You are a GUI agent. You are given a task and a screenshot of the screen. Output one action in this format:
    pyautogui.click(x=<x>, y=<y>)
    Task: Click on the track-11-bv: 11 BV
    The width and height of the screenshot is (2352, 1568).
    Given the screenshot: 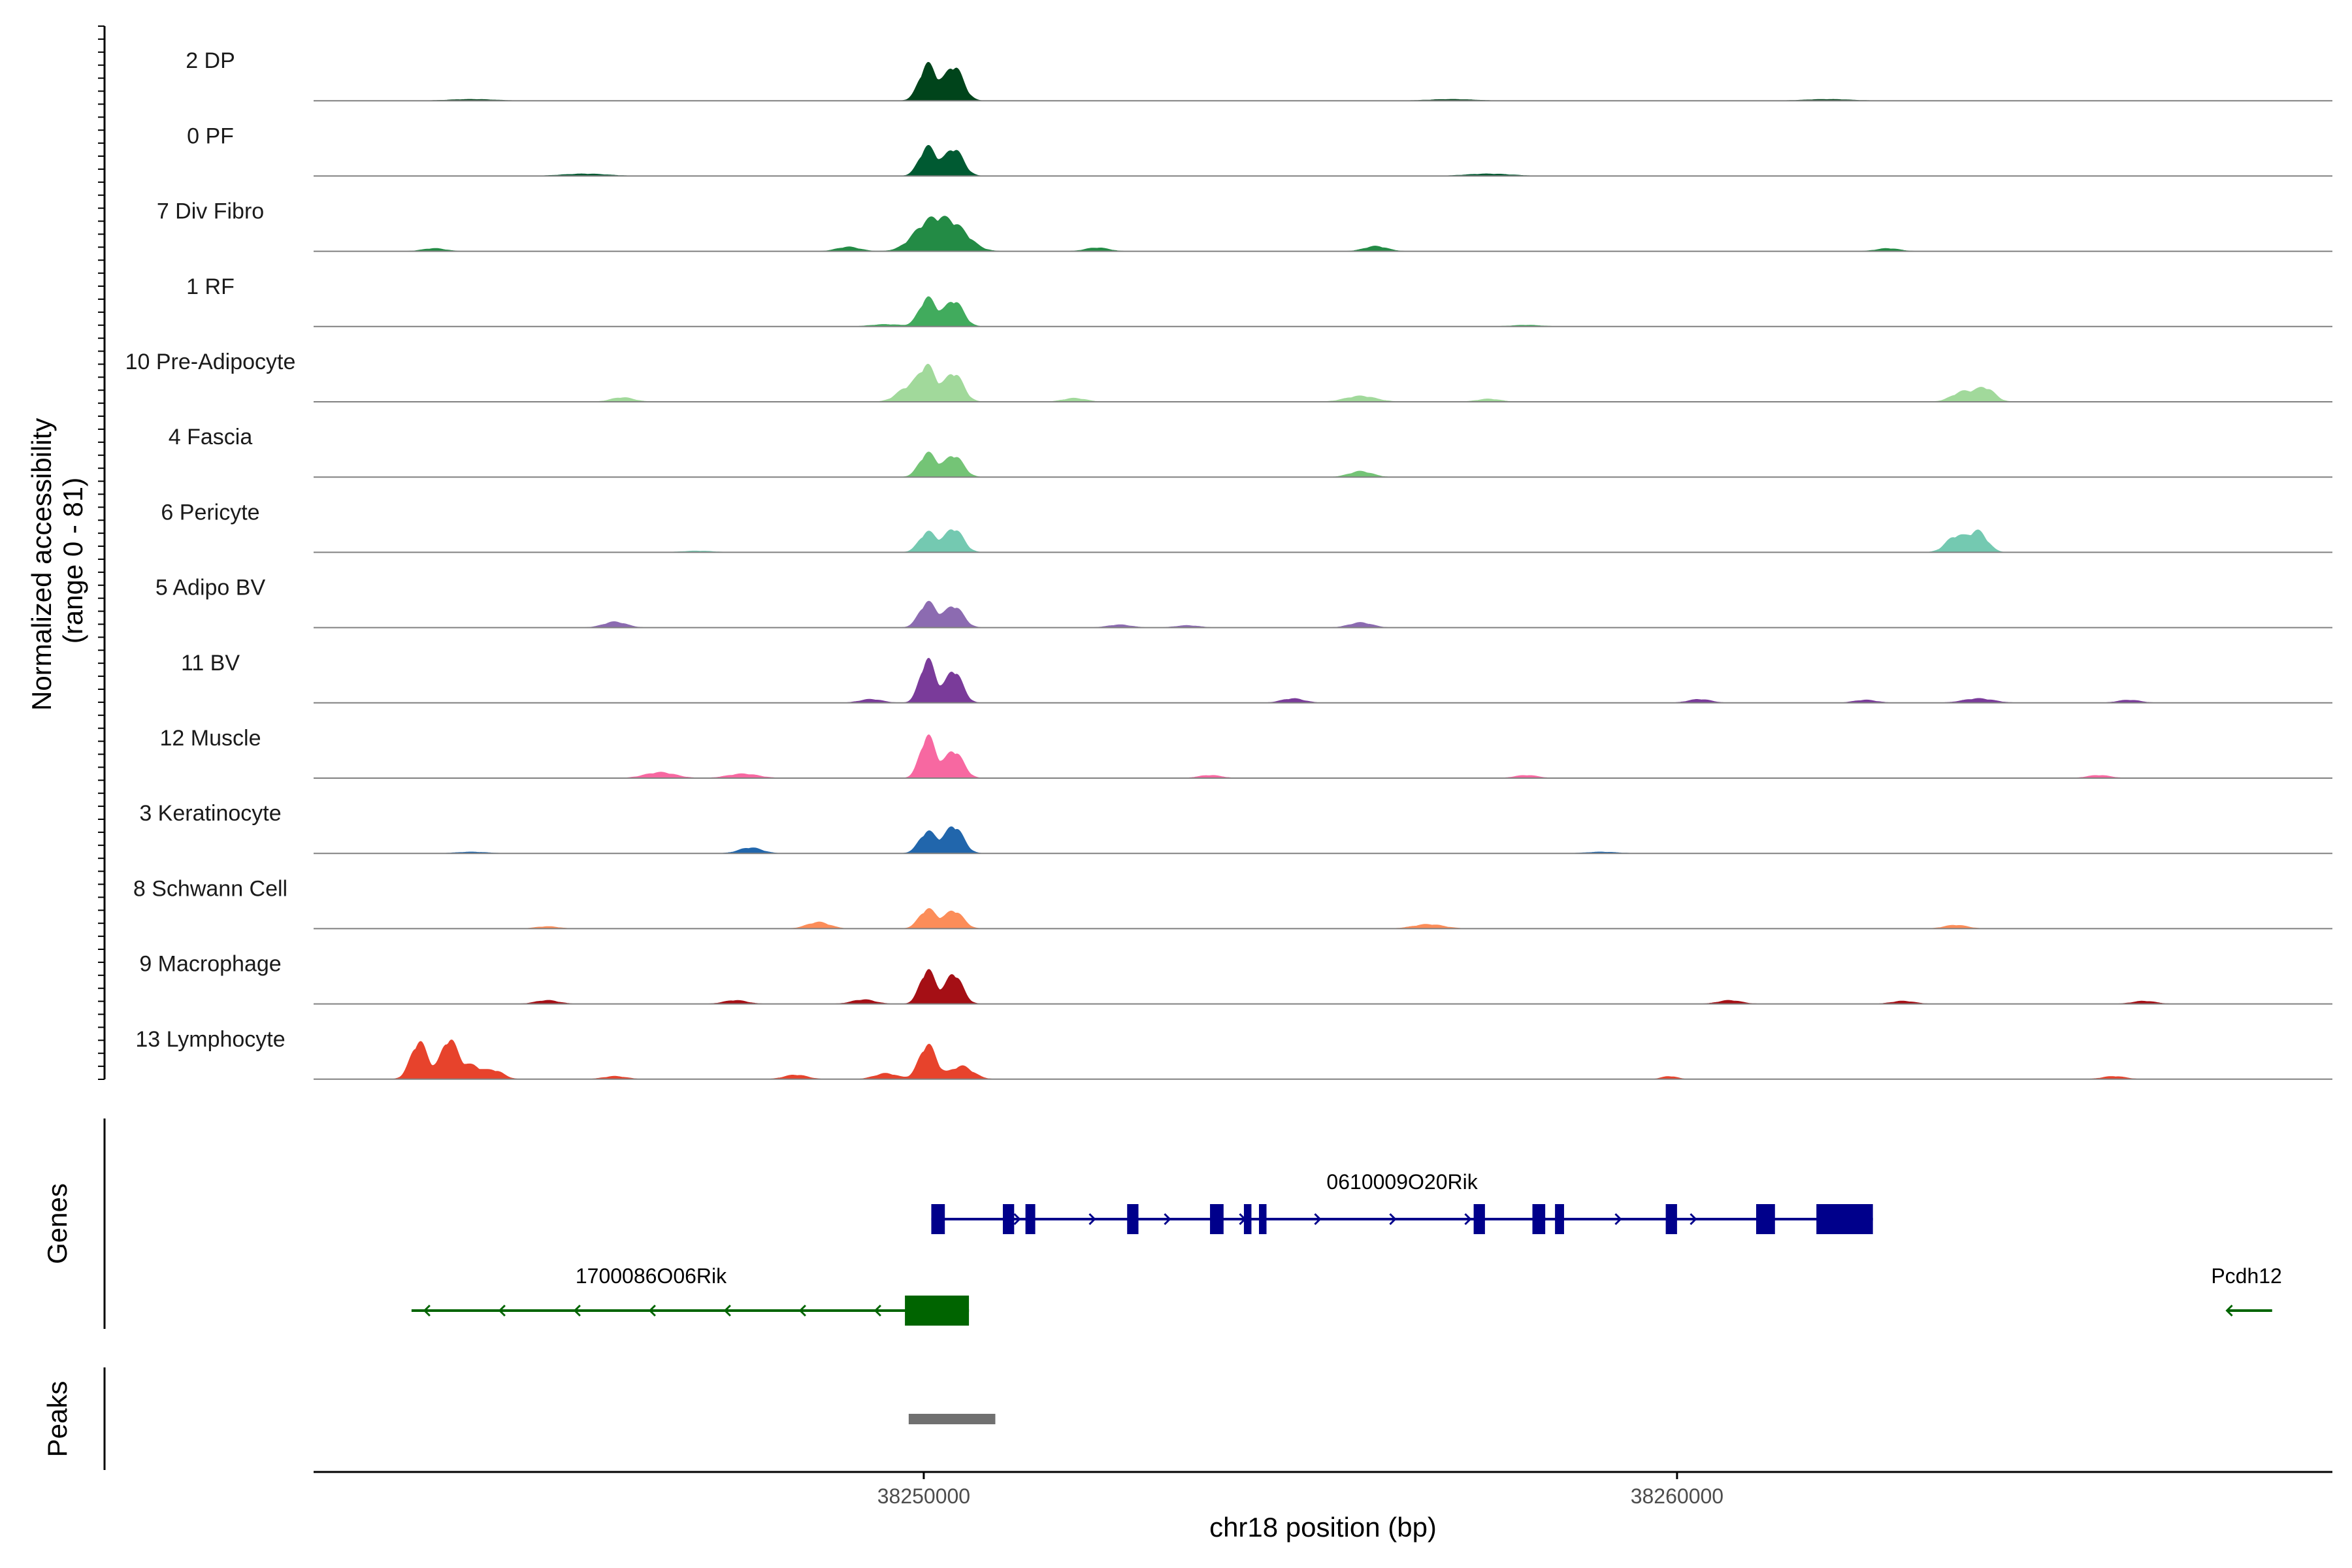 What is the action you would take?
    pyautogui.click(x=1256, y=677)
    